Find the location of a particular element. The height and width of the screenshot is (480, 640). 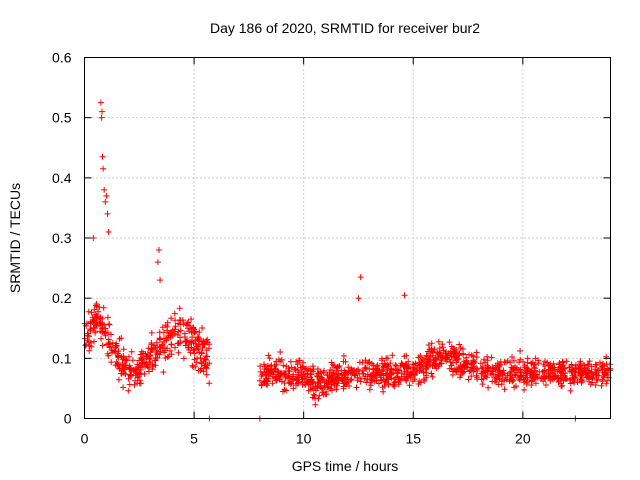

x-tick-label: 15 is located at coordinates (413, 439).